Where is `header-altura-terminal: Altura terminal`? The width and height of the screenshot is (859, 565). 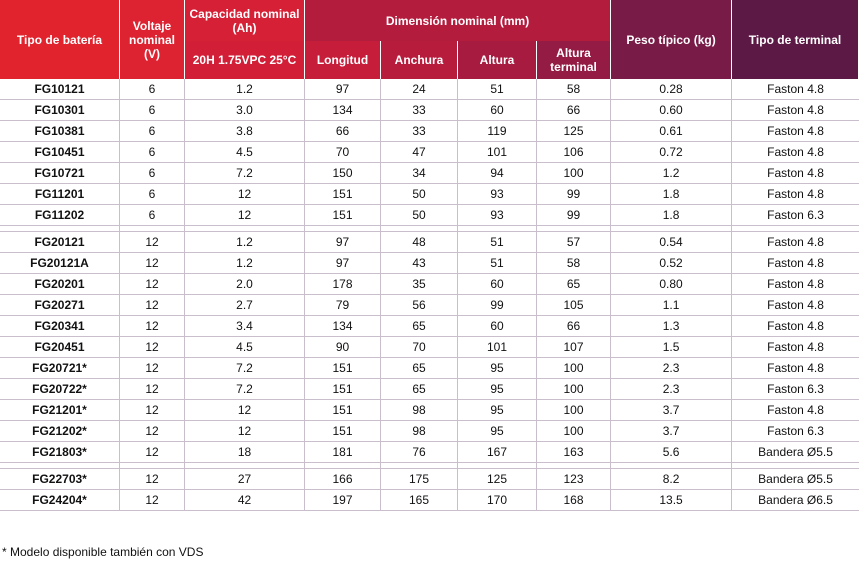 header-altura-terminal: Altura terminal is located at coordinates (574, 60).